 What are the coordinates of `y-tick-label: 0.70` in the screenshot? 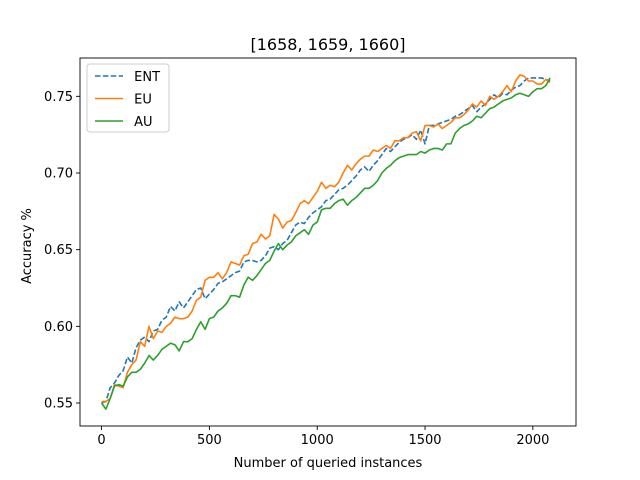 It's located at (58, 174).